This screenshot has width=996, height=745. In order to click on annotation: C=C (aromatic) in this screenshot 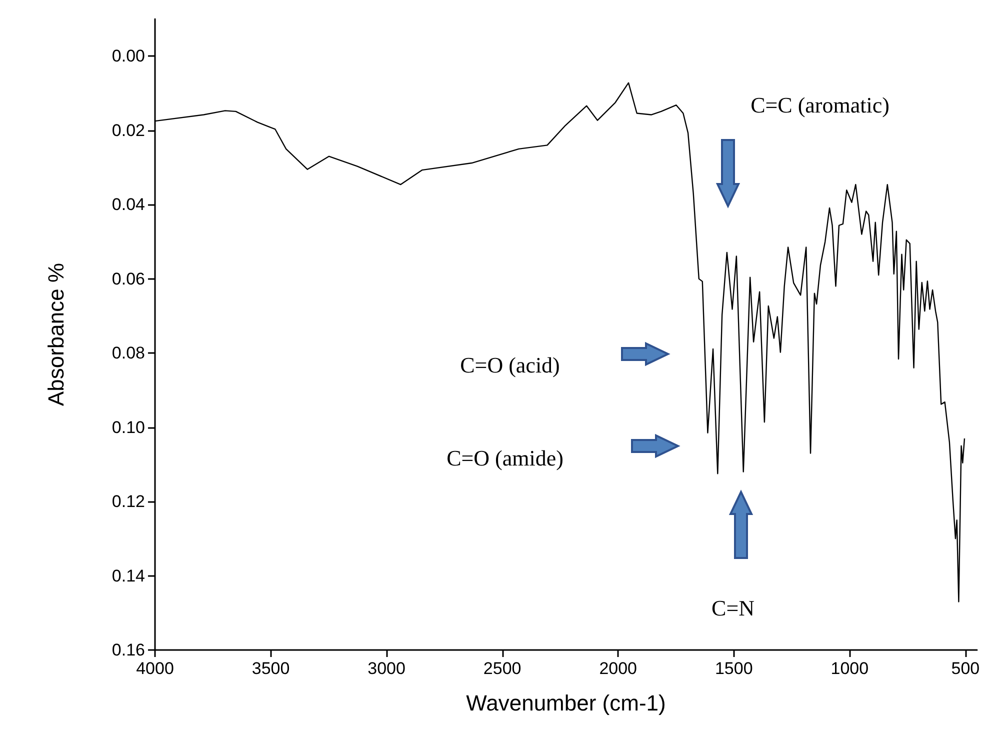, I will do `click(820, 105)`.